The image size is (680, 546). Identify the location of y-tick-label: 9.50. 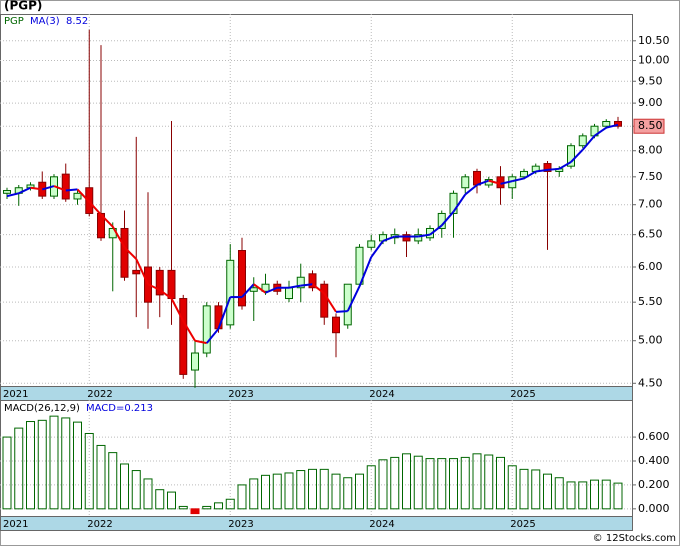
(650, 80).